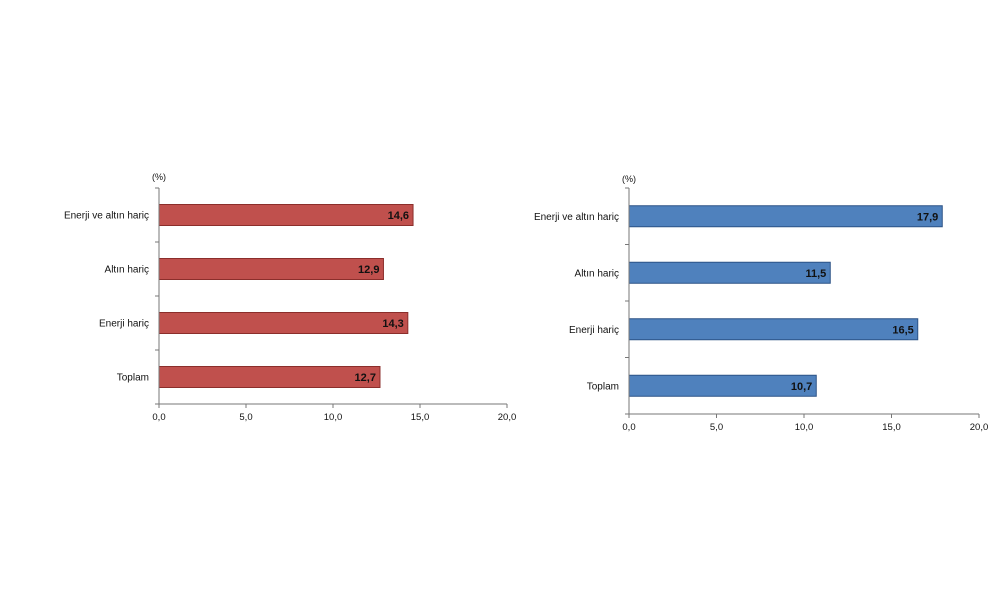 This screenshot has height=593, width=1000. I want to click on category-label-right-1: Enerji ve altın hariç, so click(576, 217).